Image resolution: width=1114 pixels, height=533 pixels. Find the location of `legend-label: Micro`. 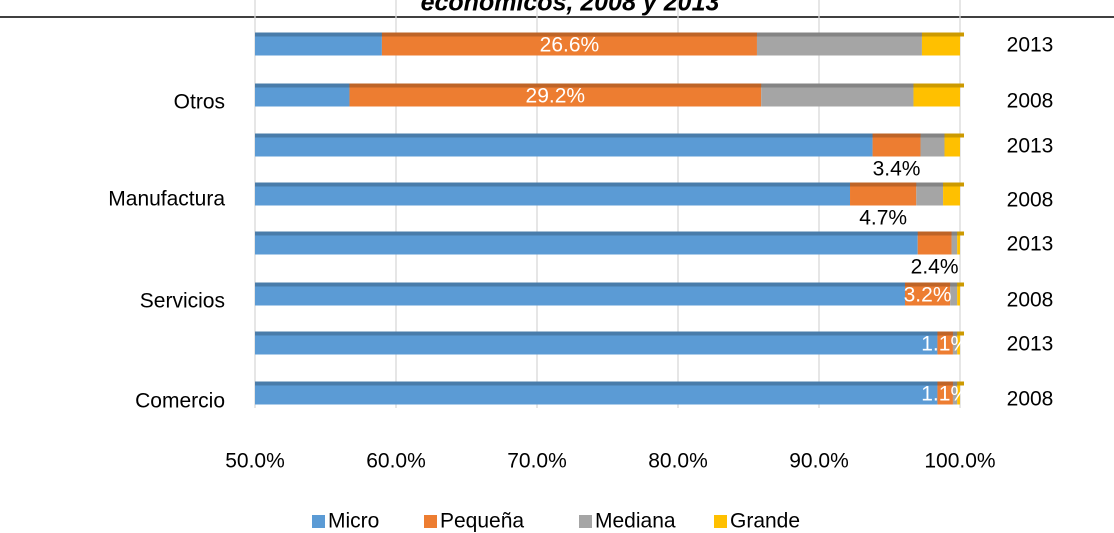

legend-label: Micro is located at coordinates (353, 521).